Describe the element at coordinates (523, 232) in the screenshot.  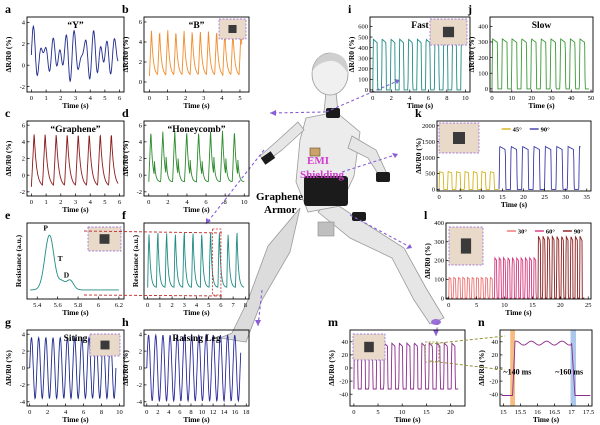
I see `legend-label: 30°` at that location.